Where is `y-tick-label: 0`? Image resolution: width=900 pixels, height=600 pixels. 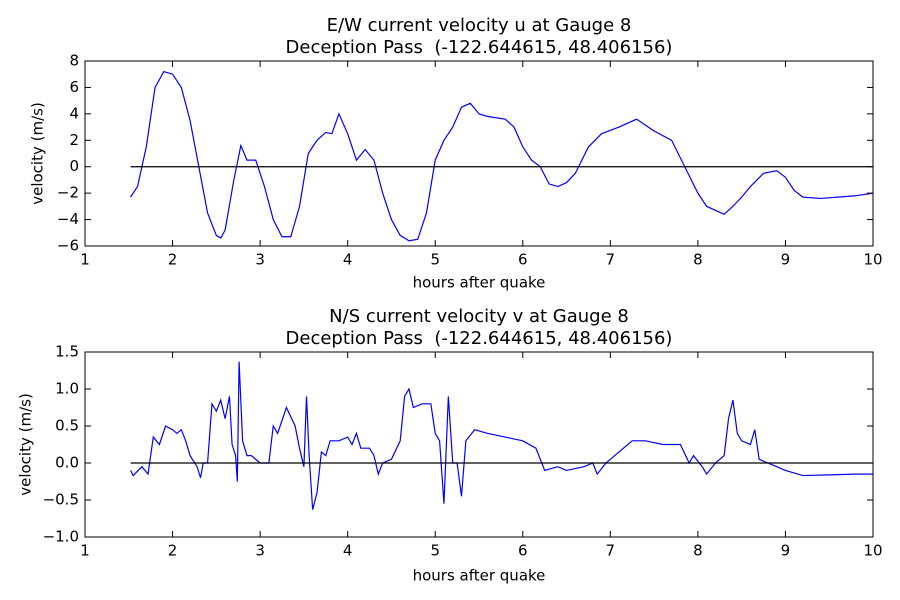 y-tick-label: 0 is located at coordinates (74, 166).